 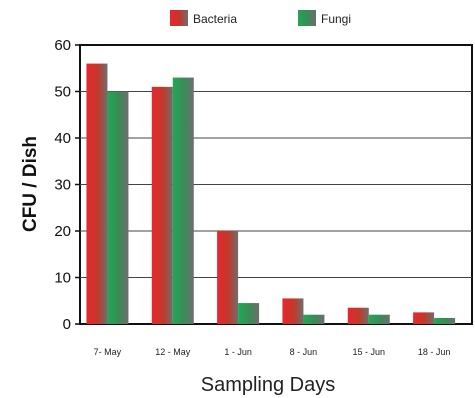 What do you see at coordinates (304, 352) in the screenshot?
I see `x-tick-label: 8 - Jun` at bounding box center [304, 352].